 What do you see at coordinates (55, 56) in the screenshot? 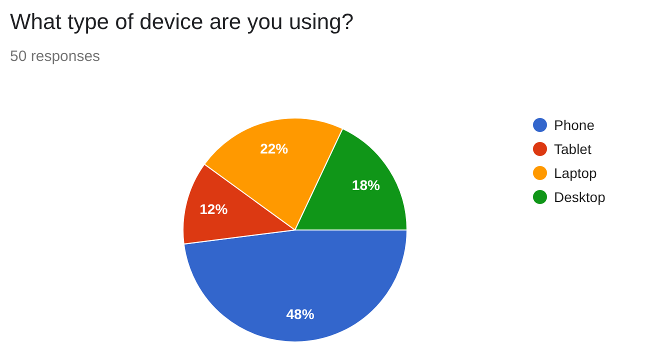
I see `text: 50 responses` at bounding box center [55, 56].